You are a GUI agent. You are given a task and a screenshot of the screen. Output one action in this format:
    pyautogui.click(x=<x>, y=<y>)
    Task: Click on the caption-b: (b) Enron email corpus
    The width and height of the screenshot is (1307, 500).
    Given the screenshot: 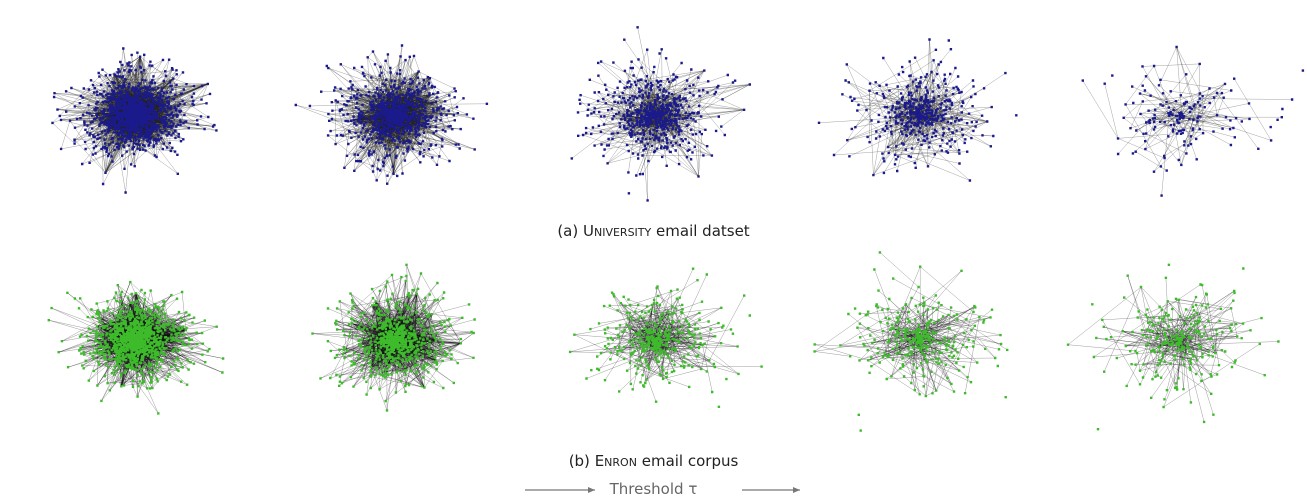 What is the action you would take?
    pyautogui.click(x=653, y=461)
    